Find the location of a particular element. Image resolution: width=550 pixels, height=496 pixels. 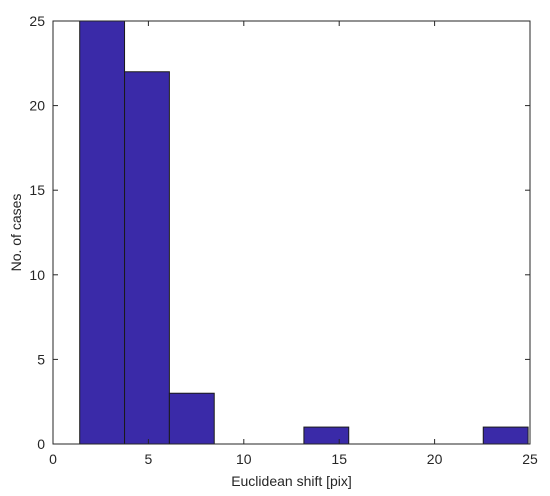

x-tick-label-4: 20 is located at coordinates (435, 459).